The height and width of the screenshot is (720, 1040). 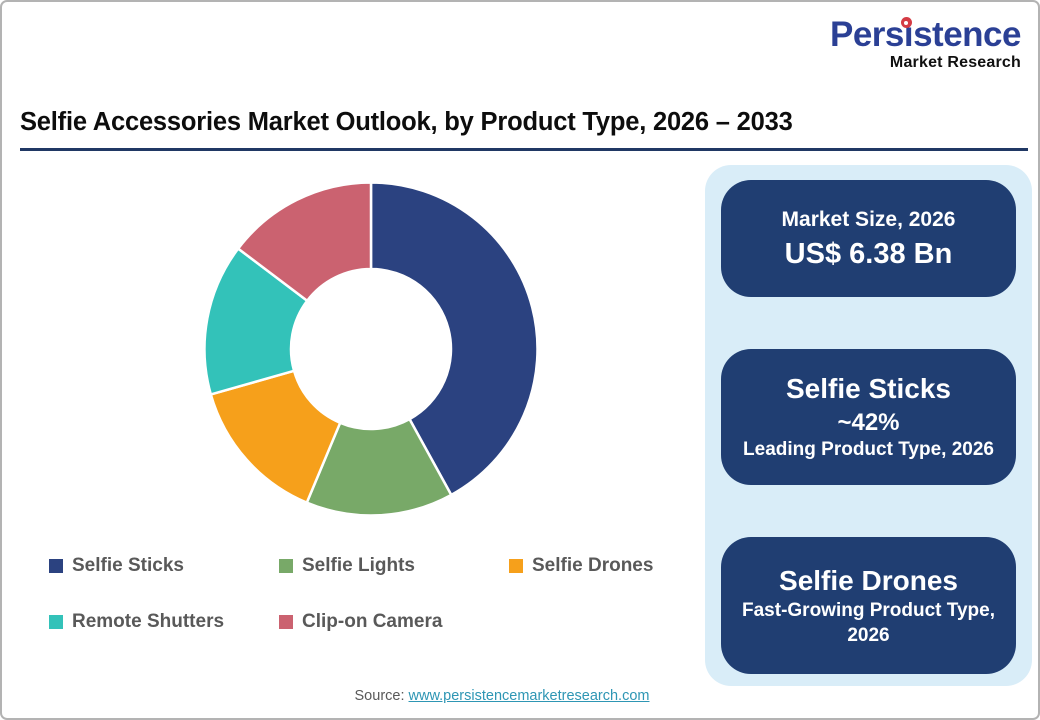 I want to click on stat-card-line: ~42%, so click(x=868, y=423).